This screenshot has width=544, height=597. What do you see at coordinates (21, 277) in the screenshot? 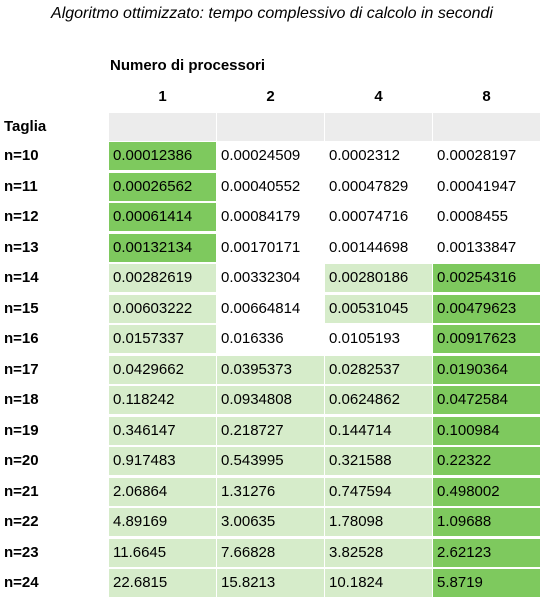
I see `row-label: n=14` at bounding box center [21, 277].